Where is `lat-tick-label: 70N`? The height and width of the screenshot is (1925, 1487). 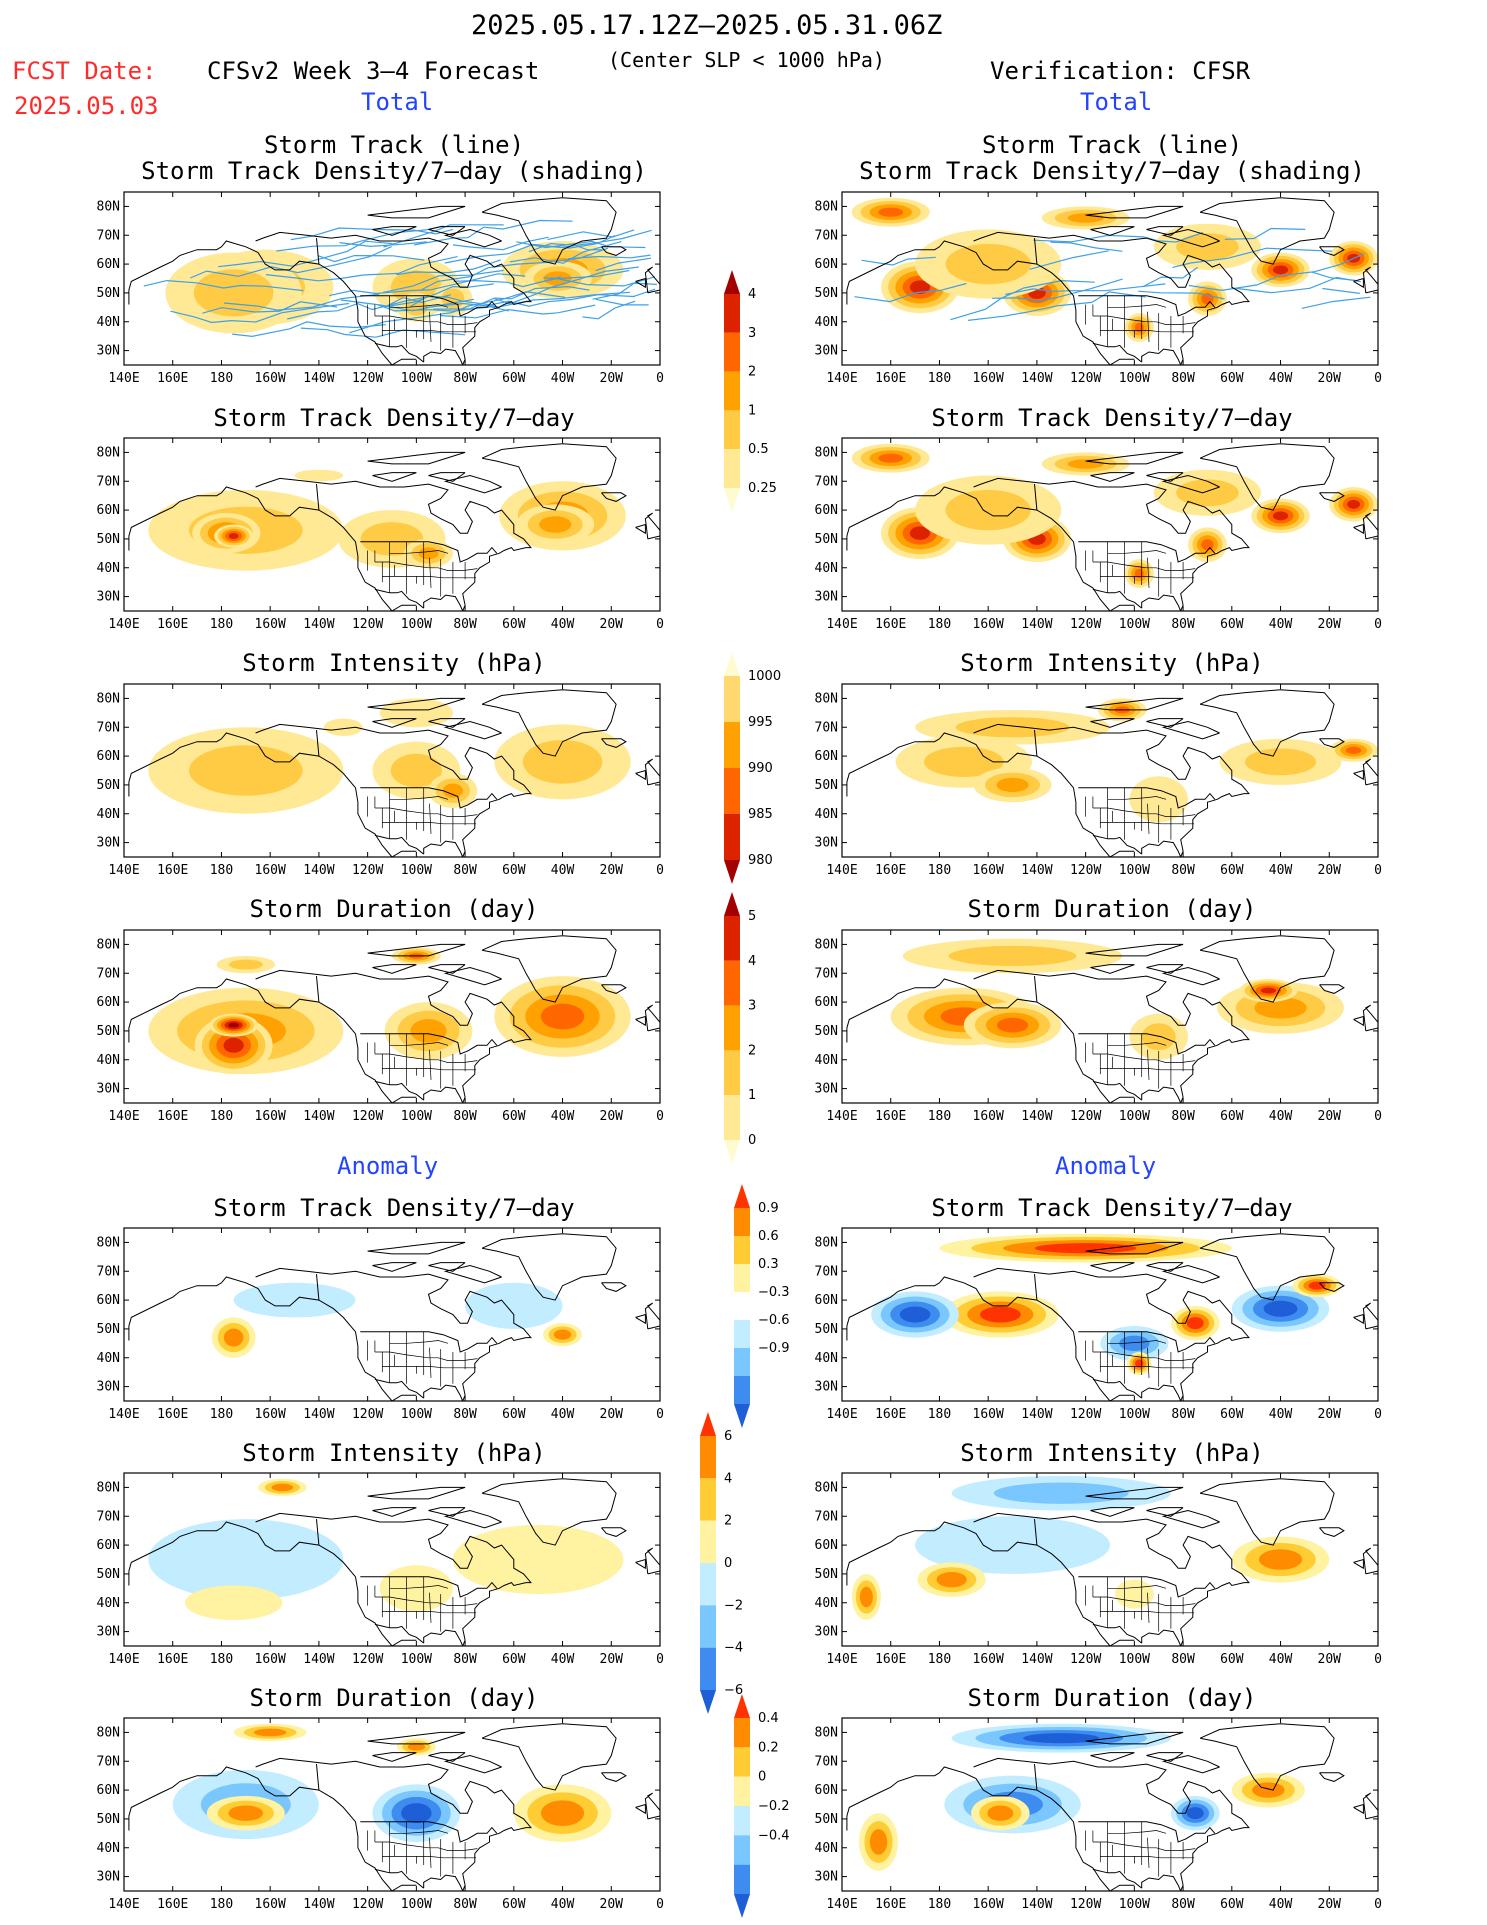 lat-tick-label: 70N is located at coordinates (826, 1761).